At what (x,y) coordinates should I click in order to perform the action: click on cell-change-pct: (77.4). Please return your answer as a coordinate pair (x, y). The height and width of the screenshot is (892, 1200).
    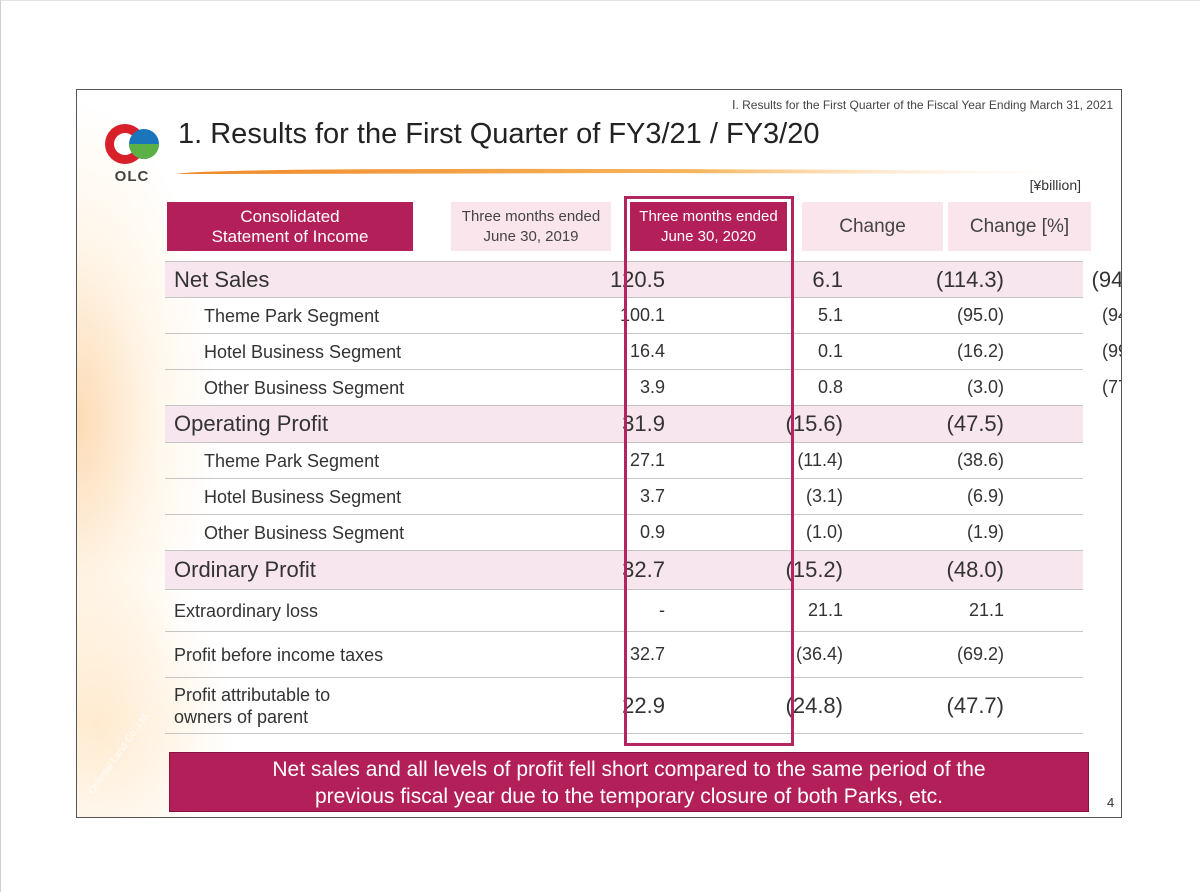
    Looking at the image, I should click on (1111, 387).